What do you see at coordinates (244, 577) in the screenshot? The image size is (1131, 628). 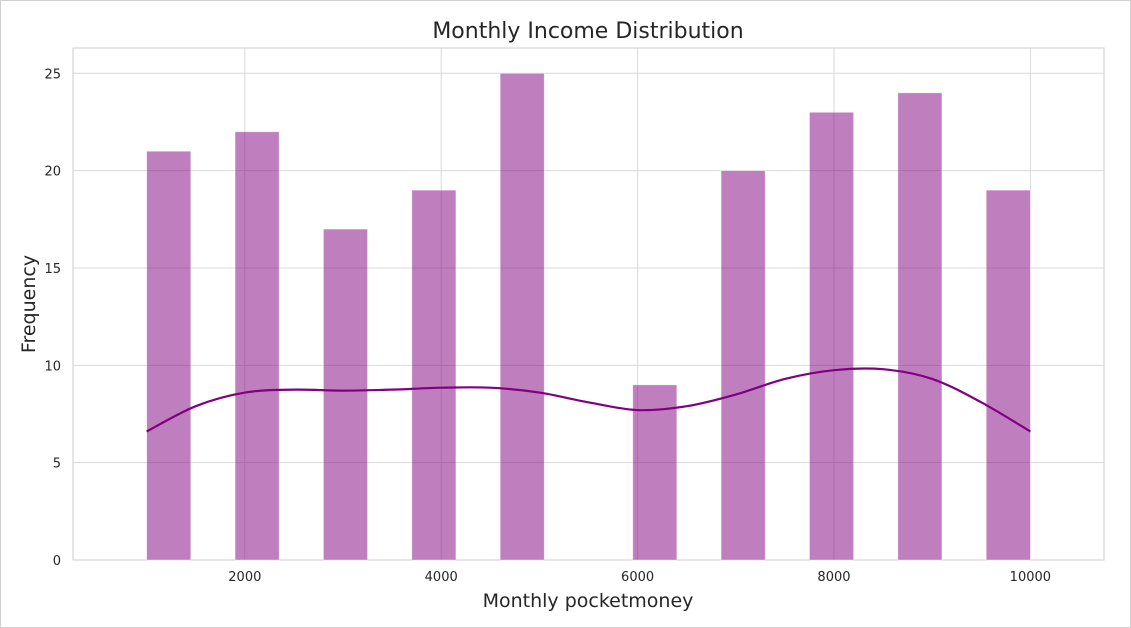 I see `x-tick-label: 2000` at bounding box center [244, 577].